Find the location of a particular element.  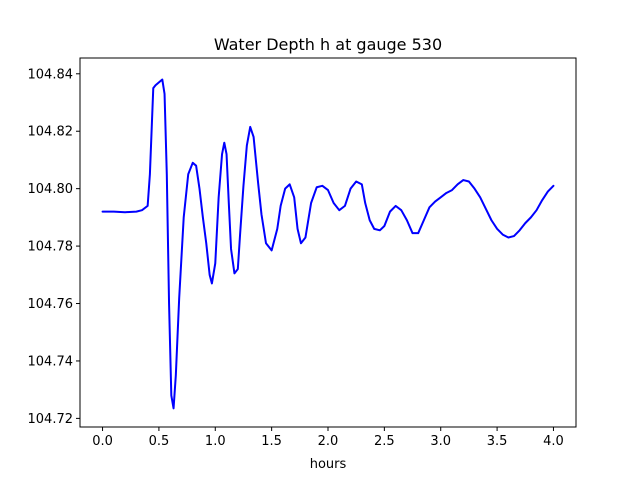

y-tick-label-4: 104.80 is located at coordinates (51, 189).